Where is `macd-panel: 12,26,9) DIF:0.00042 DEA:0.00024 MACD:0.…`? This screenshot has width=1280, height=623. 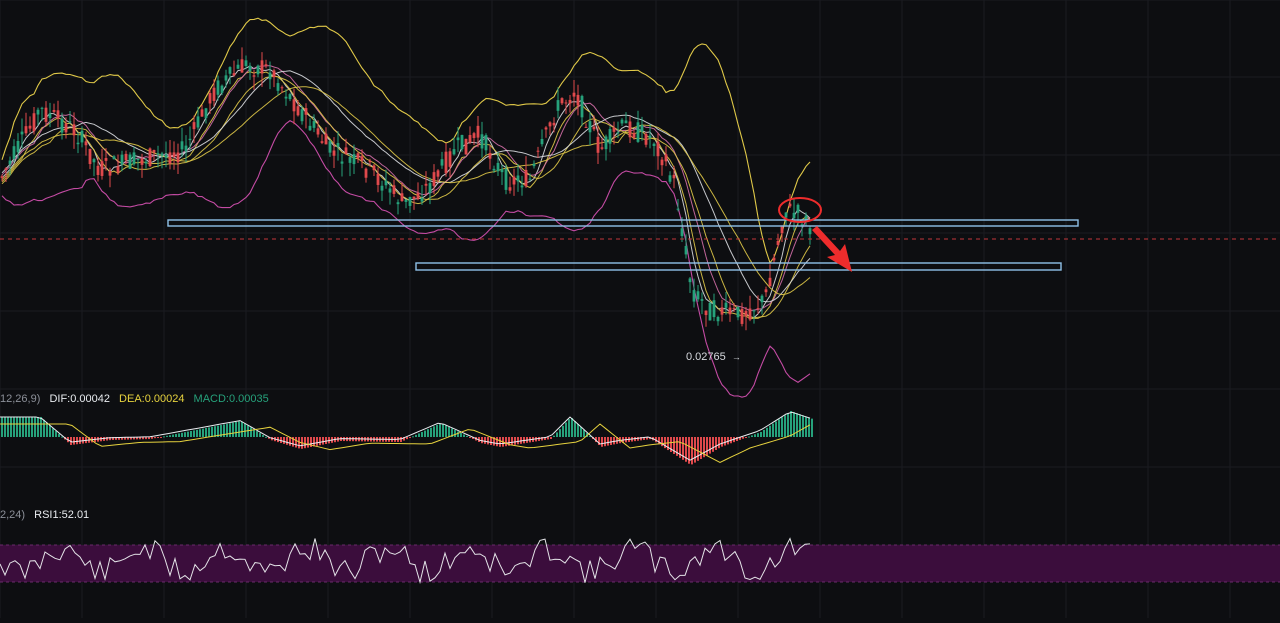 macd-panel: 12,26,9) DIF:0.00042 DEA:0.00024 MACD:0.… is located at coordinates (406, 429).